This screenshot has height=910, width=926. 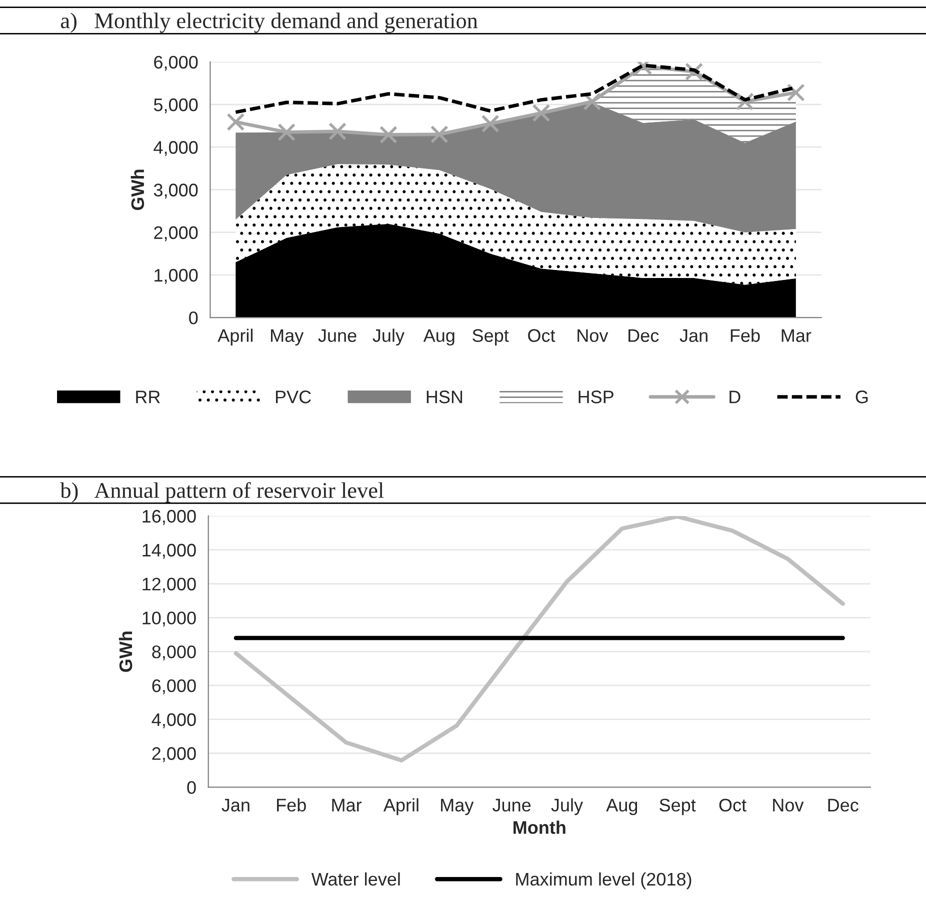 I want to click on y-tick-label: 12,000, so click(x=169, y=585).